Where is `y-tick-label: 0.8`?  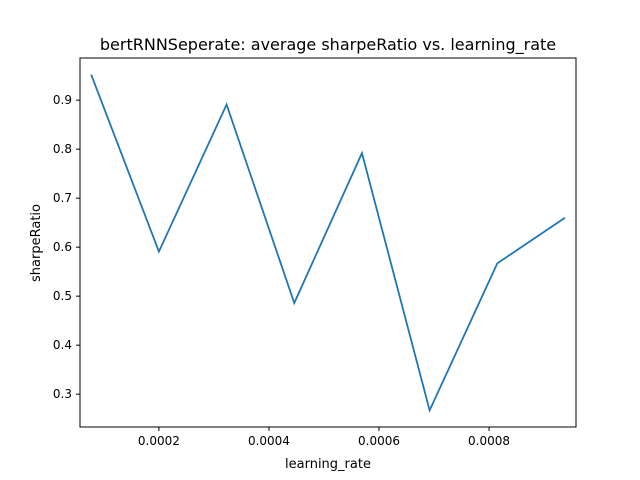 y-tick-label: 0.8 is located at coordinates (62, 149).